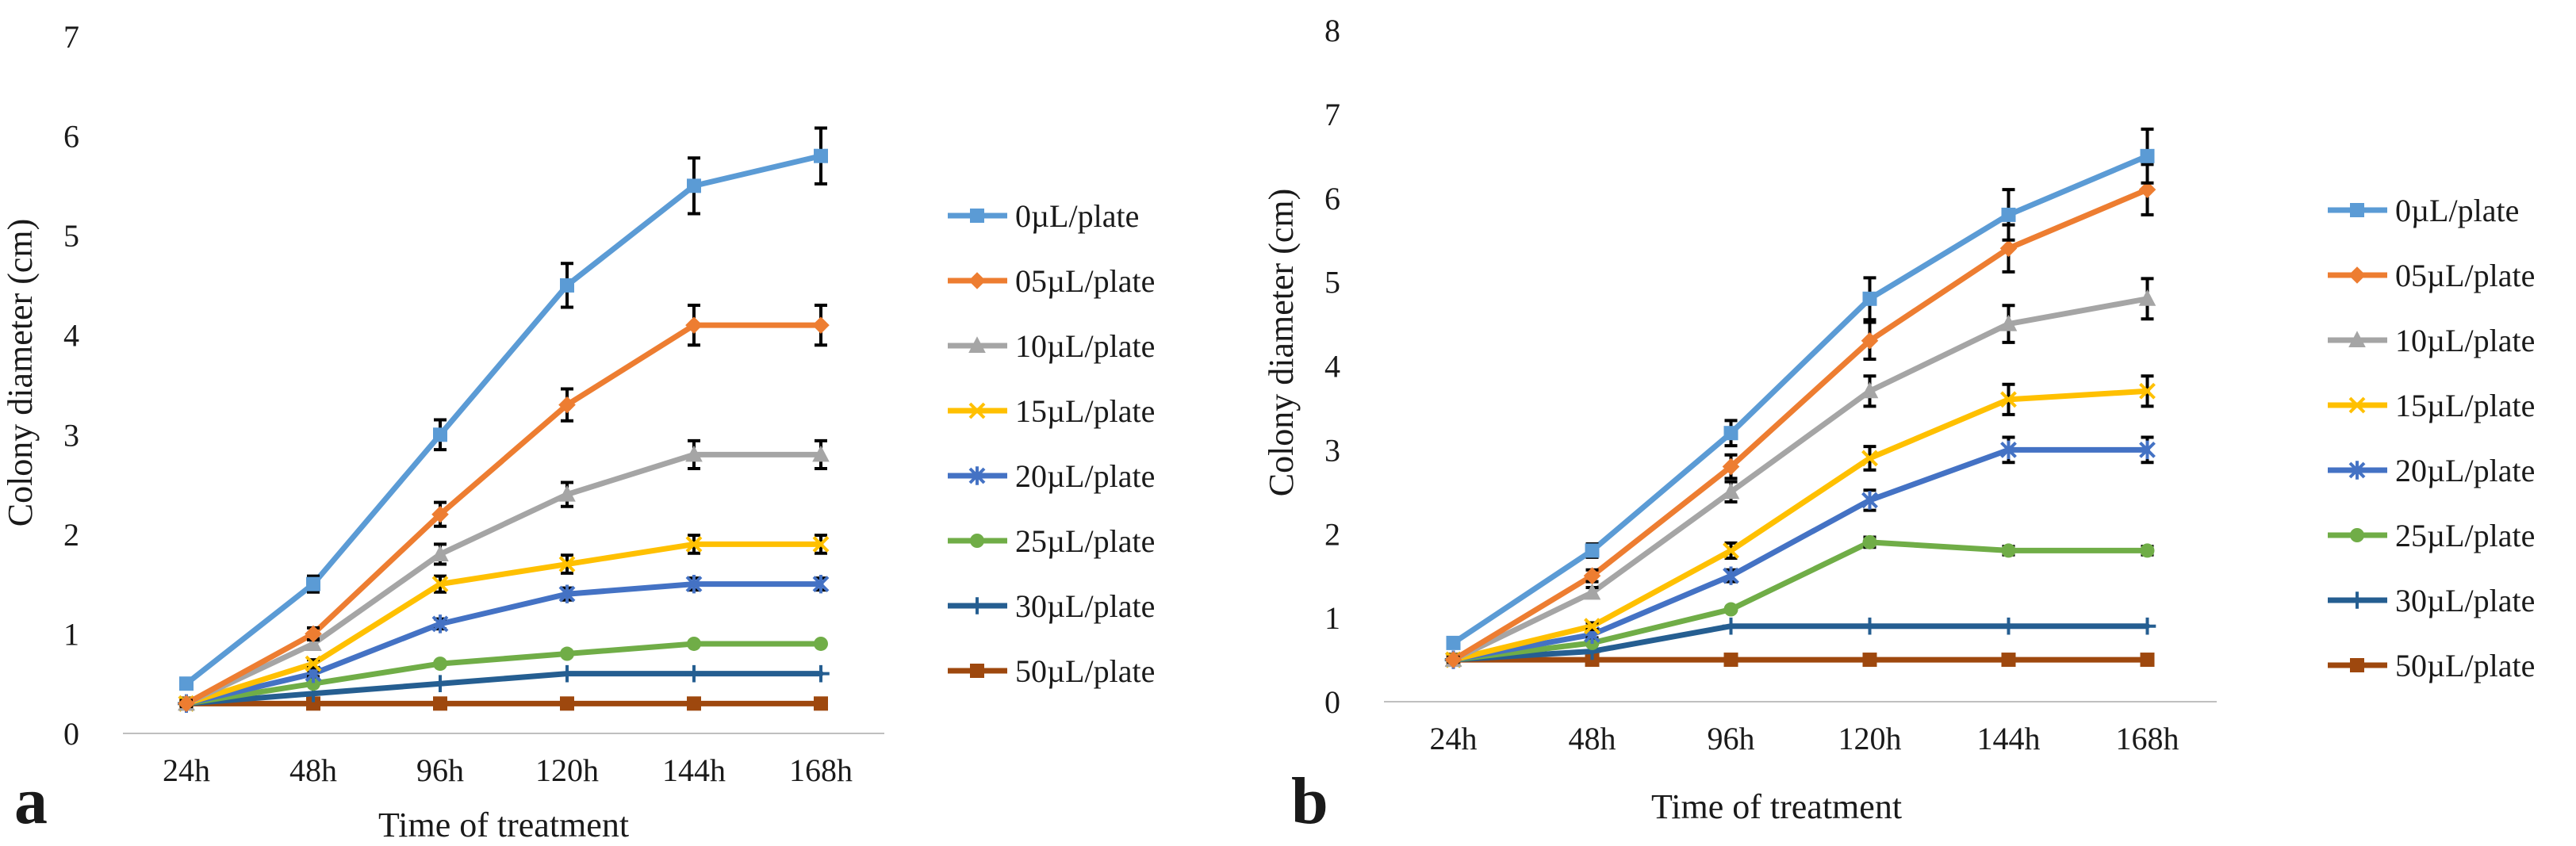 The width and height of the screenshot is (2576, 846). What do you see at coordinates (1085, 671) in the screenshot?
I see `legend-label: 50µL/plate` at bounding box center [1085, 671].